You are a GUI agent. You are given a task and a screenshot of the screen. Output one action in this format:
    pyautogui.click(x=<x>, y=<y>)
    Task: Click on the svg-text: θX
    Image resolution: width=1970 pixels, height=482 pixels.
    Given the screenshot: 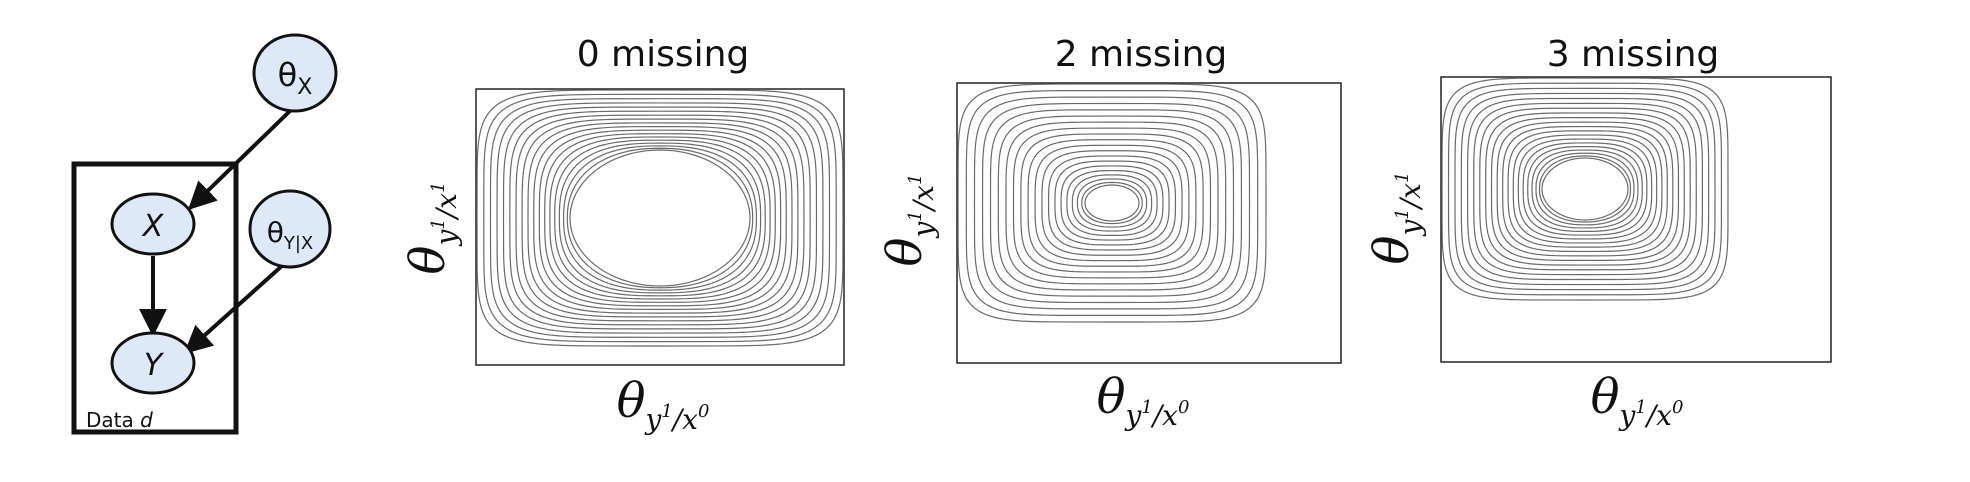 What is the action you would take?
    pyautogui.click(x=295, y=78)
    